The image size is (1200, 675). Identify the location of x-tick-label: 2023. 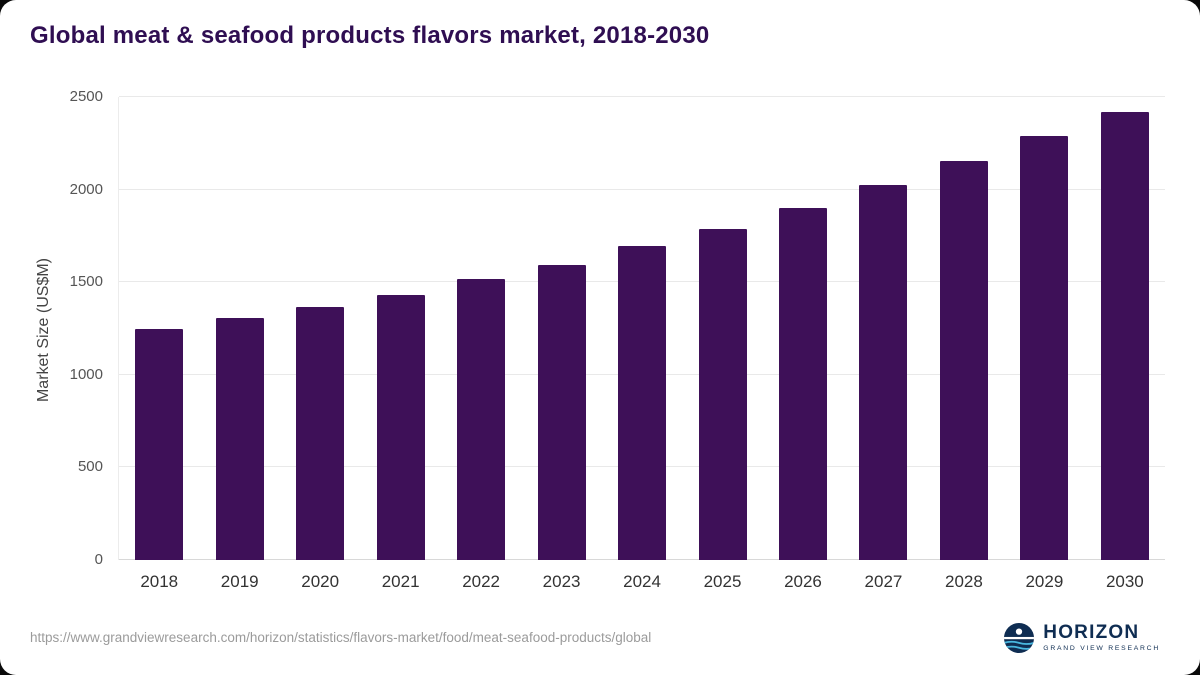
(561, 581).